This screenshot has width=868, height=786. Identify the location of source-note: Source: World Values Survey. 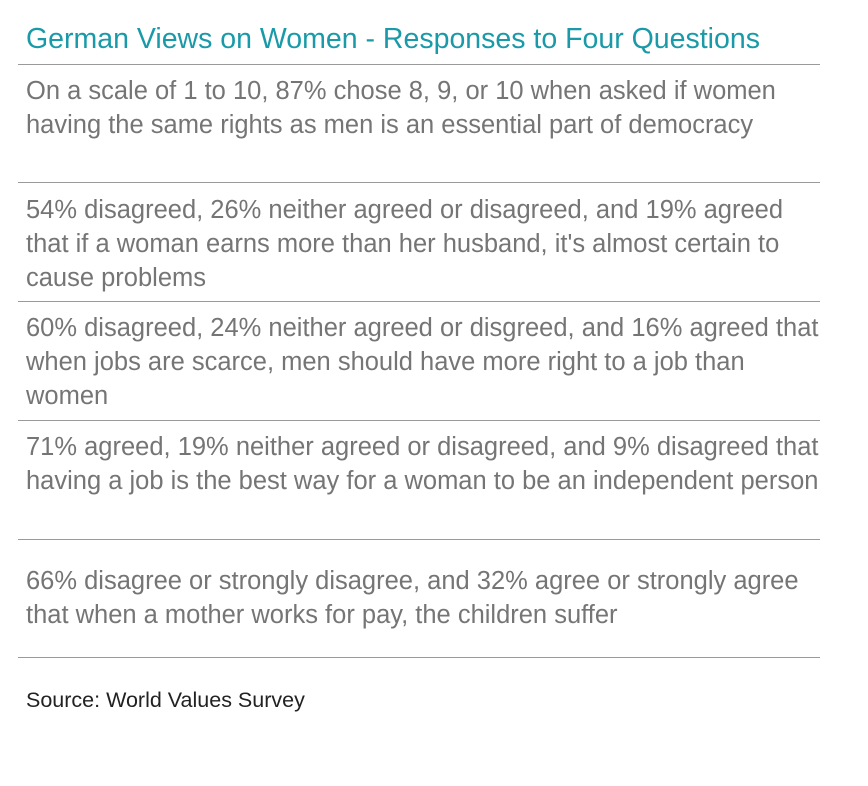
(165, 700).